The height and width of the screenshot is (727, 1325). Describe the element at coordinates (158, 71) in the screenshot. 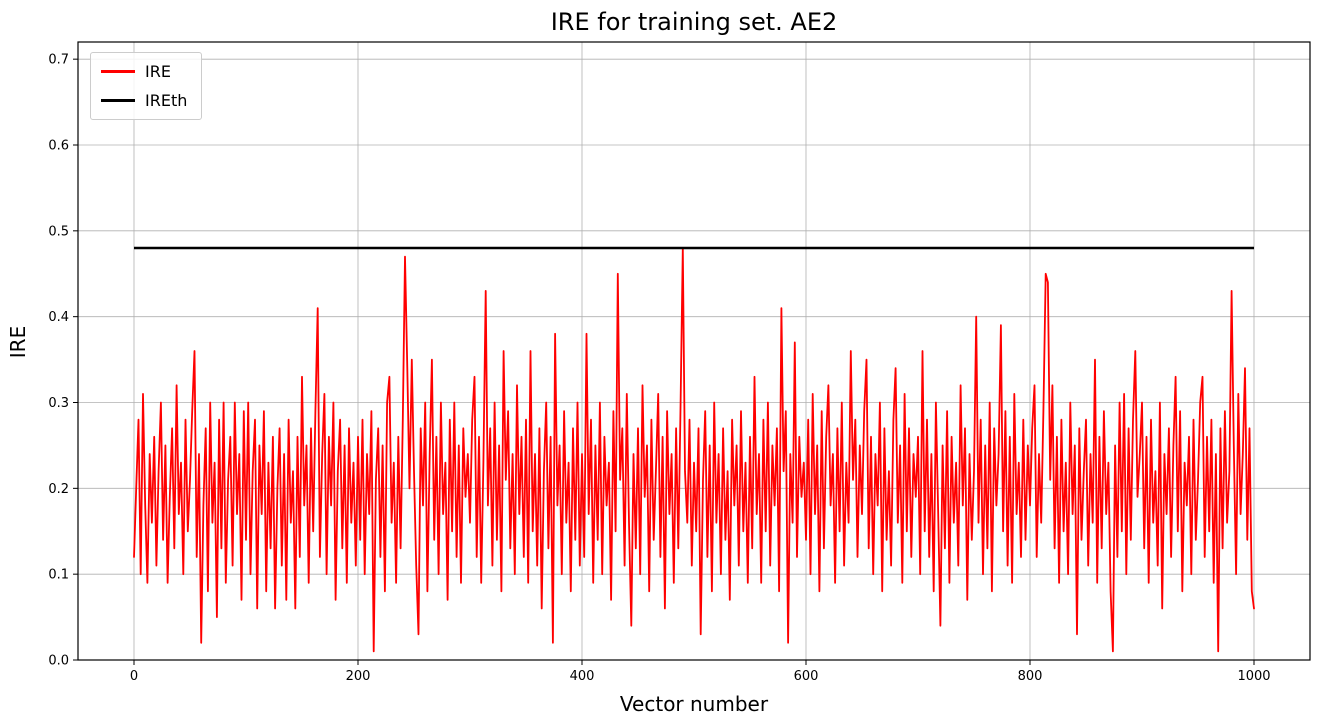

I see `legend-label-ire: IRE` at that location.